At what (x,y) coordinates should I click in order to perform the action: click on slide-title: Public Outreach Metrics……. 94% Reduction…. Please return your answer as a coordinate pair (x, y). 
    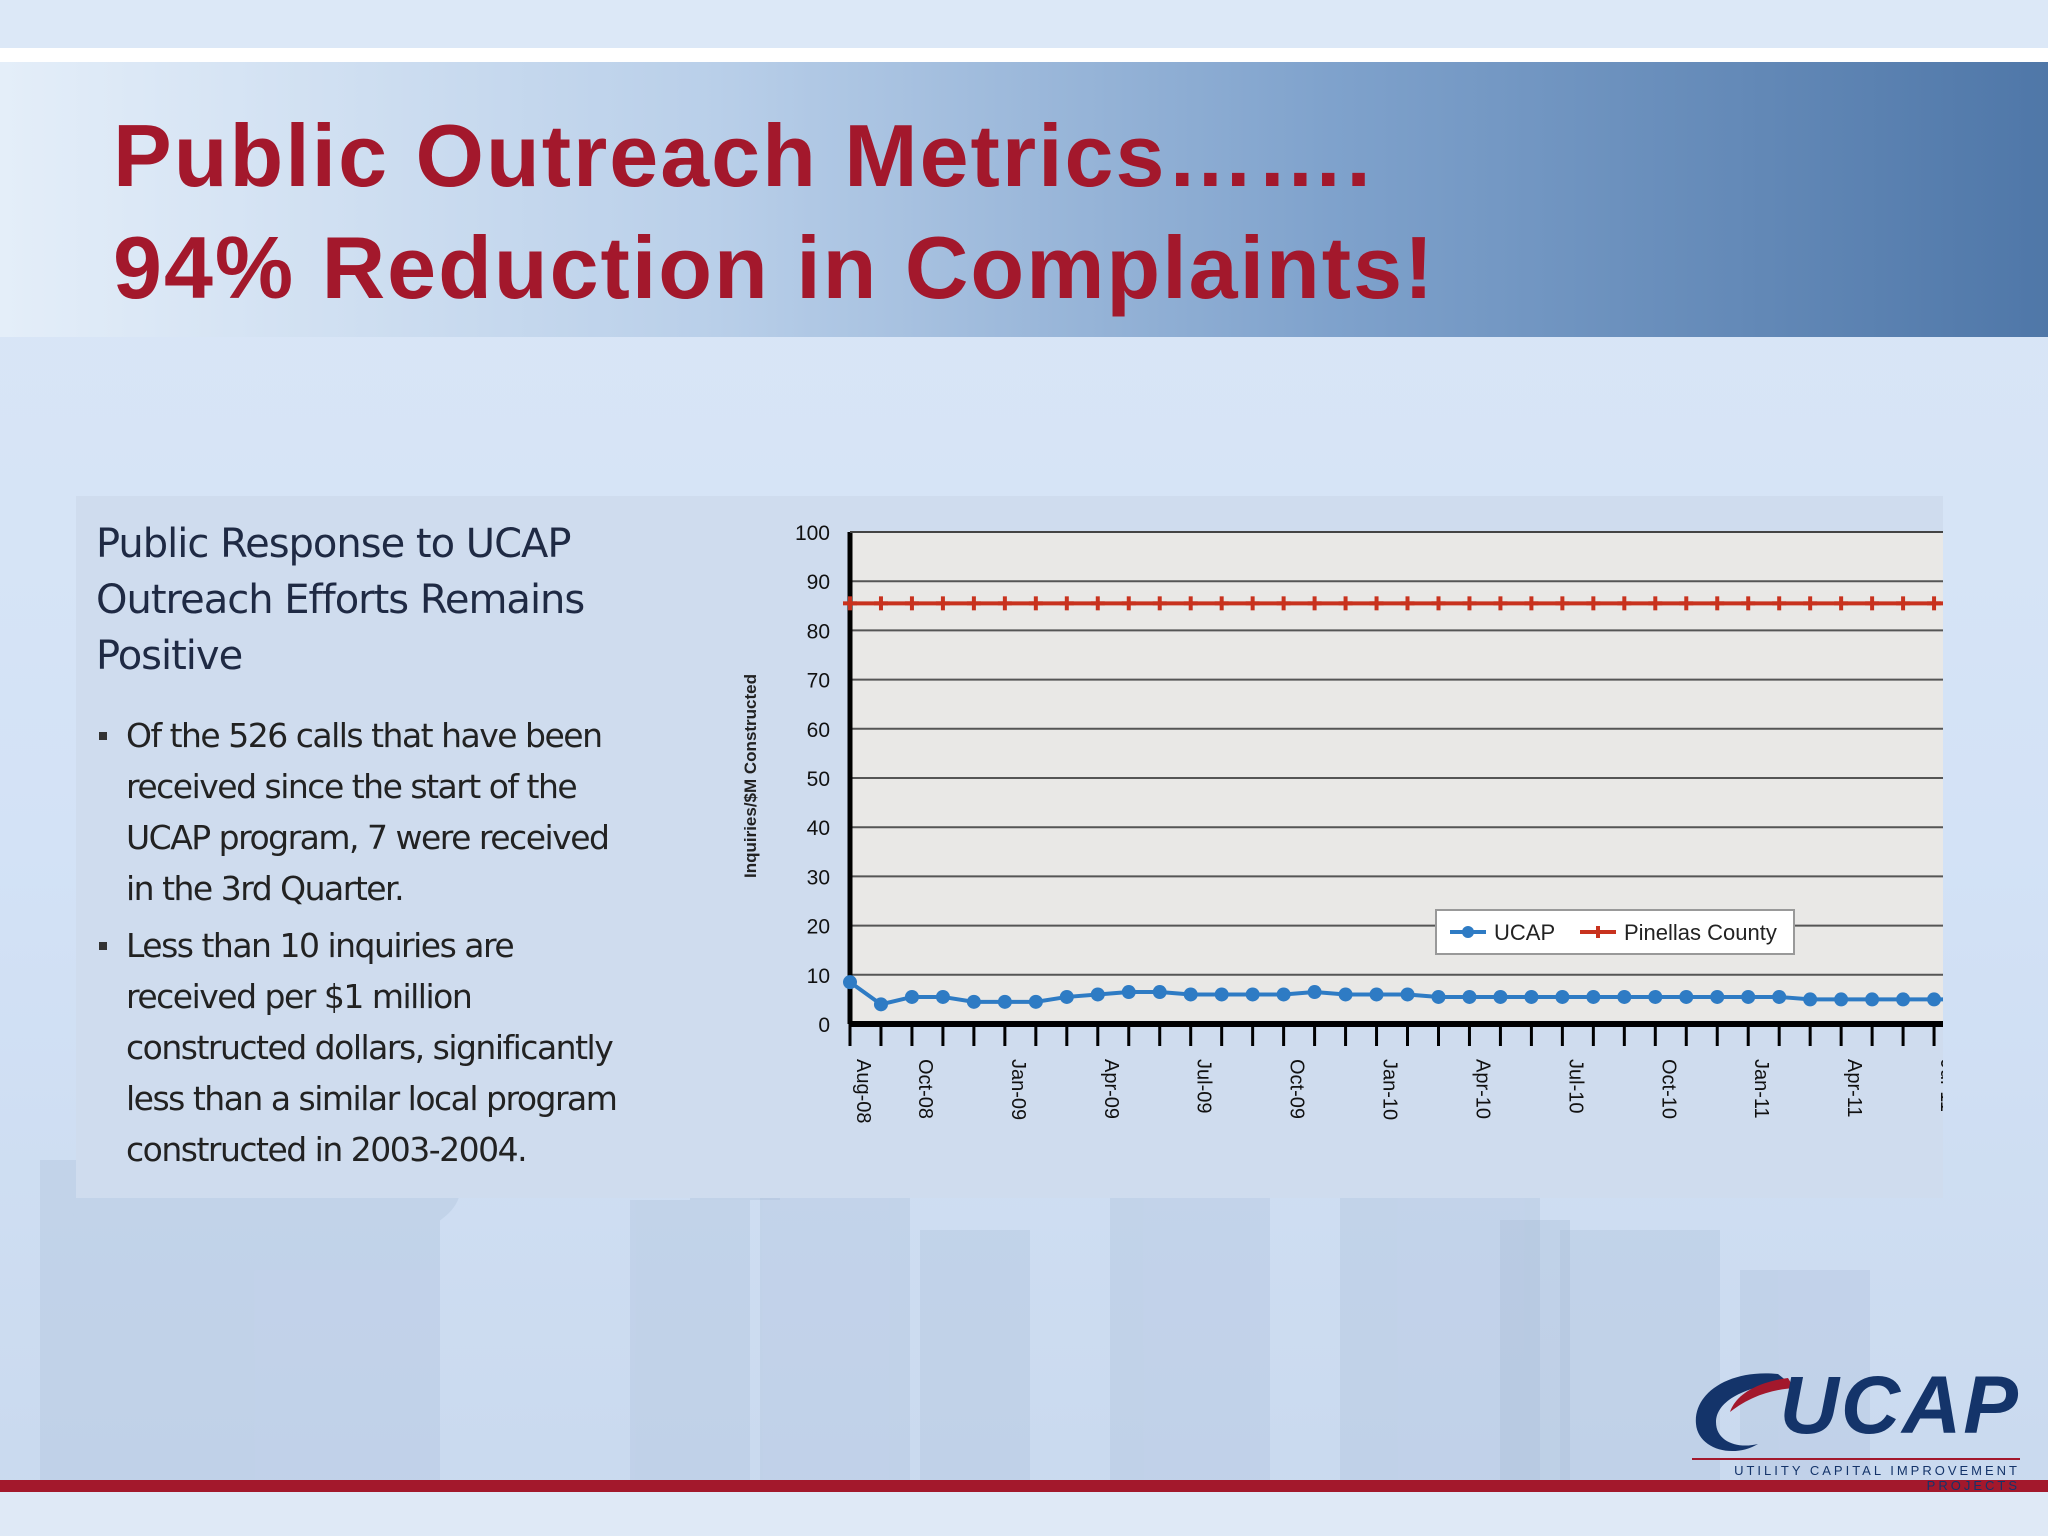
    Looking at the image, I should click on (774, 212).